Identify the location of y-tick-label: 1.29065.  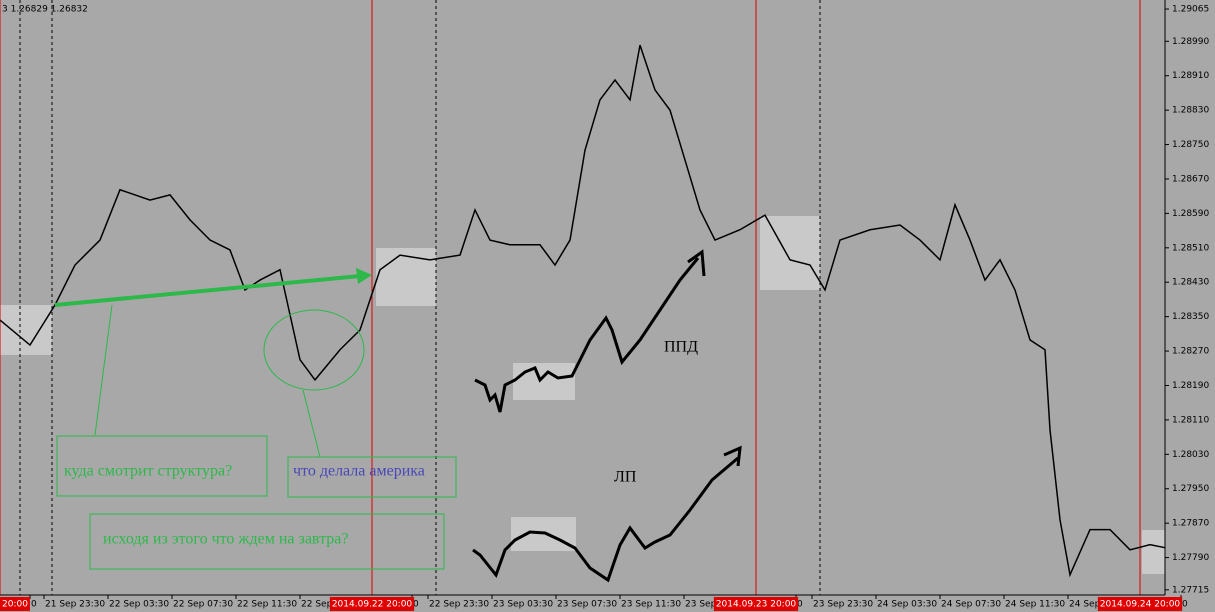
(1190, 10).